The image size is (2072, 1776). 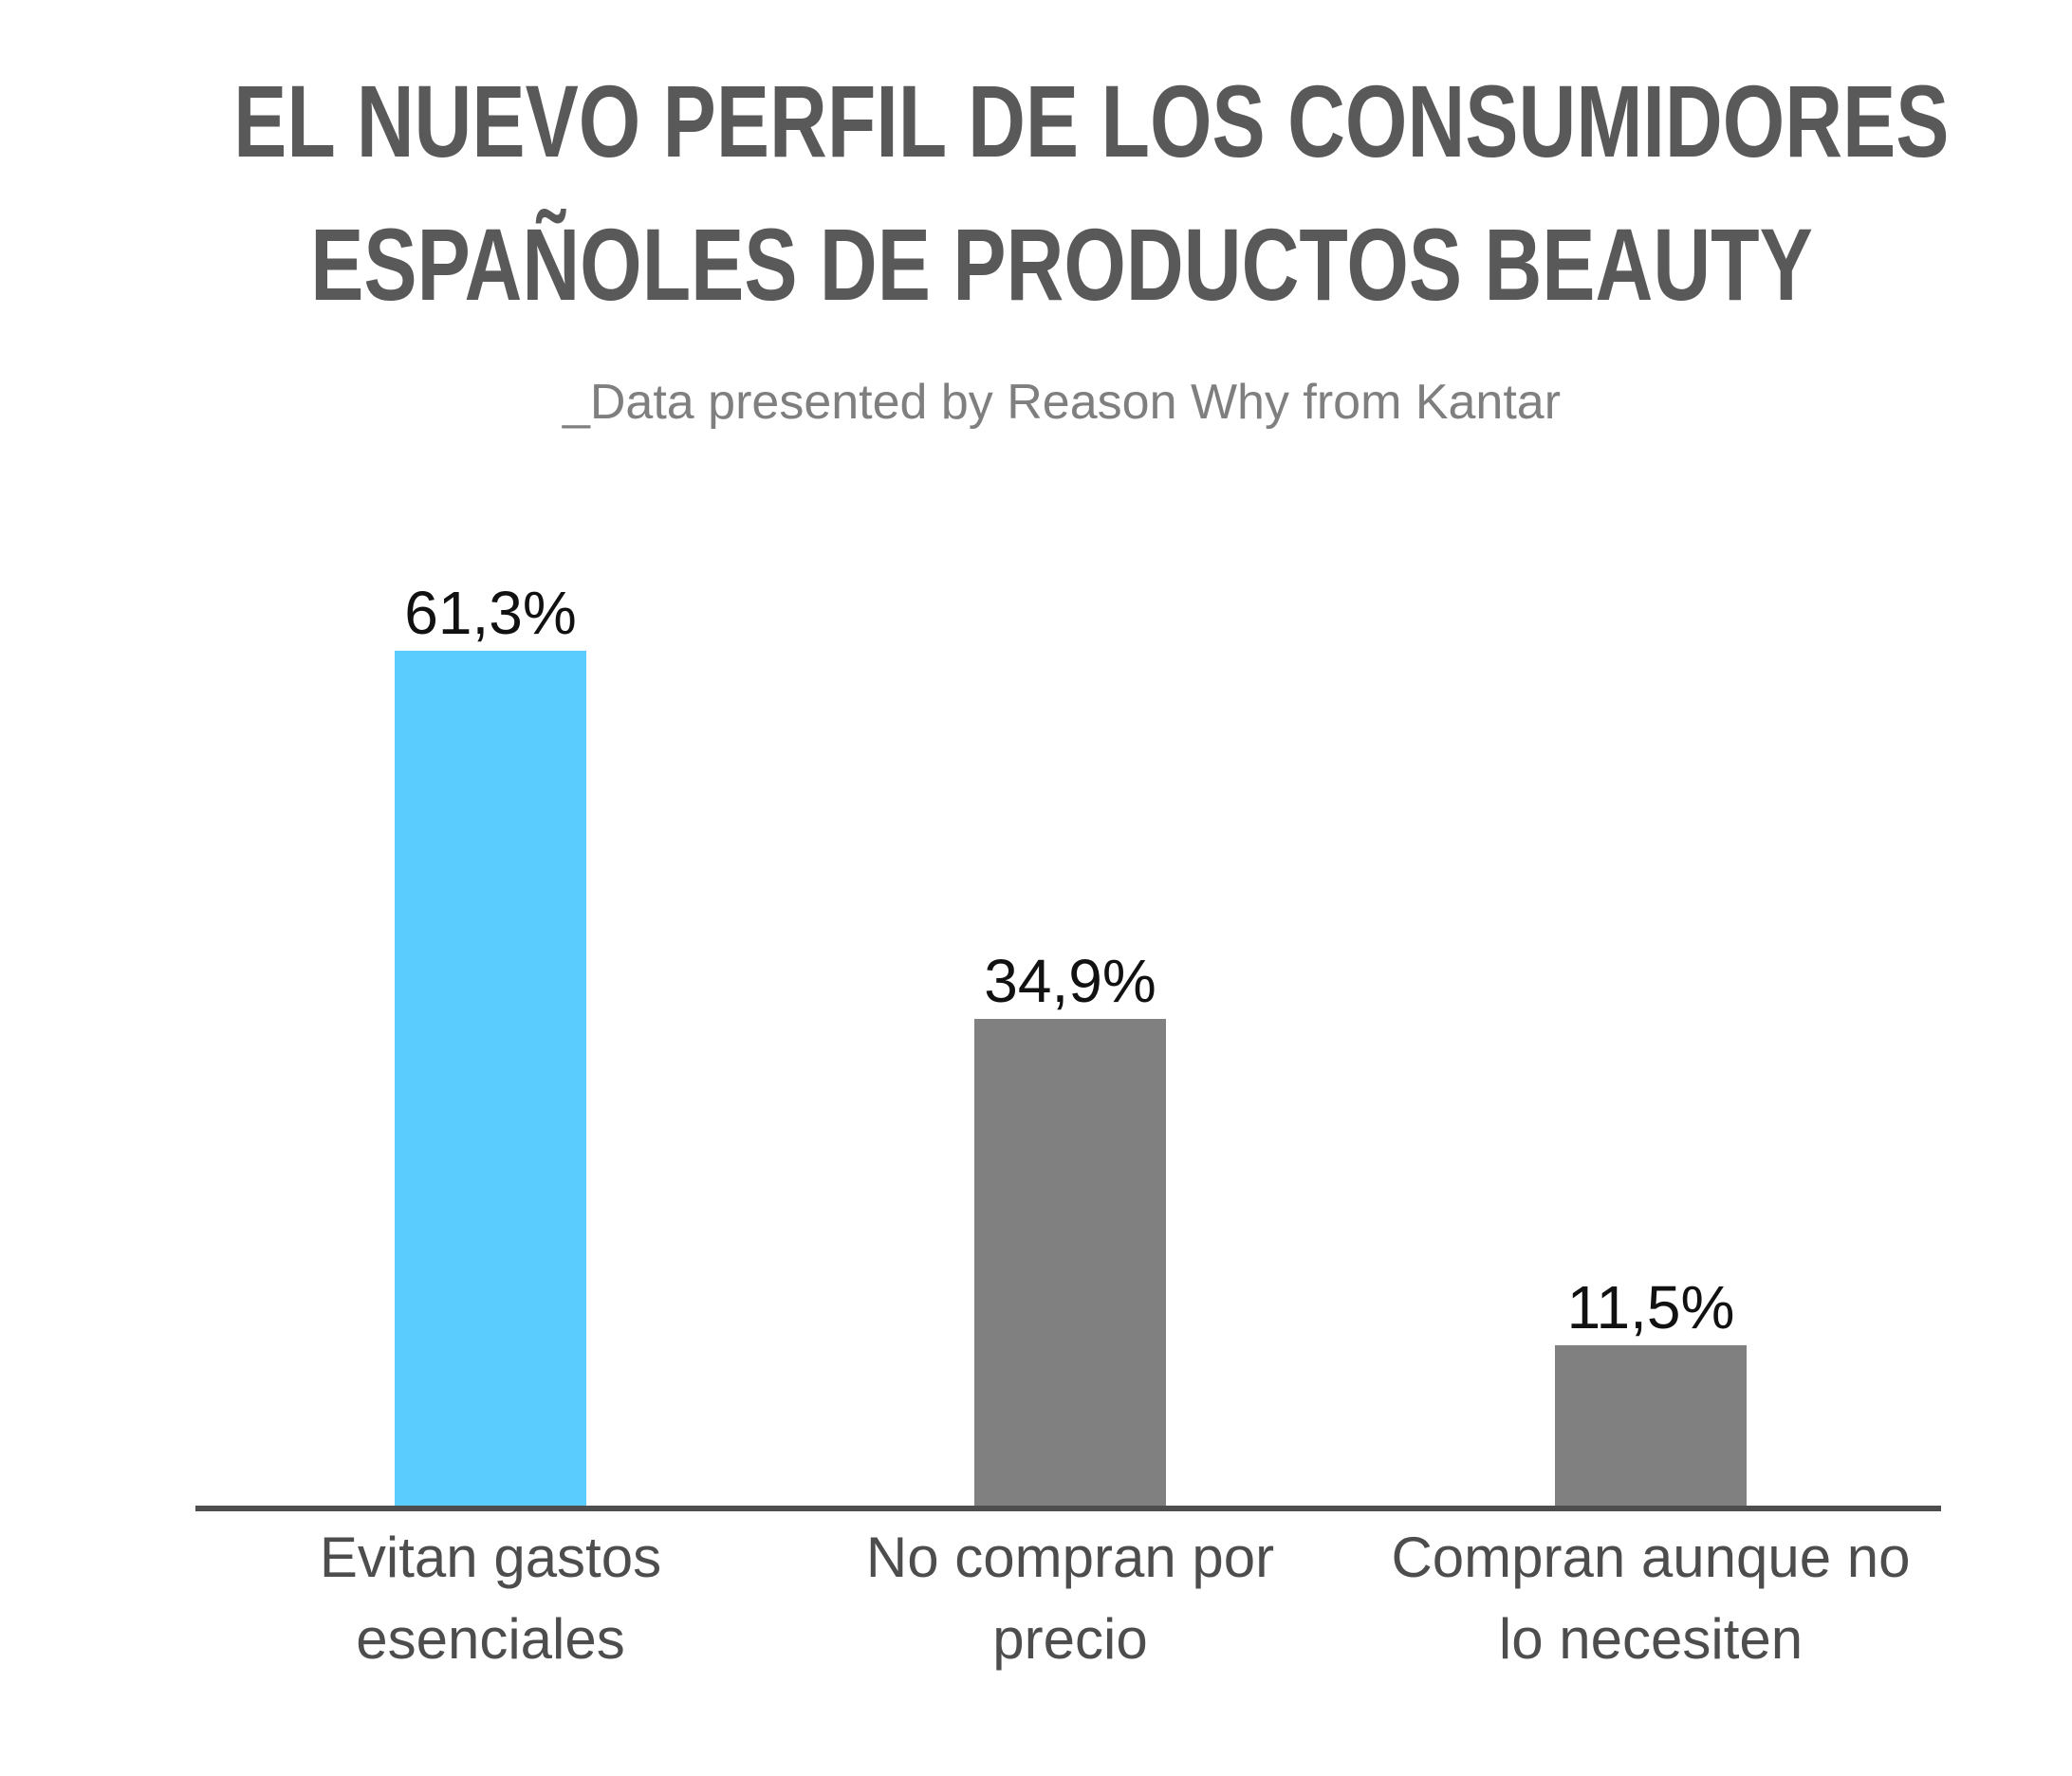 What do you see at coordinates (1069, 1639) in the screenshot?
I see `category-label-2-line-2: precio` at bounding box center [1069, 1639].